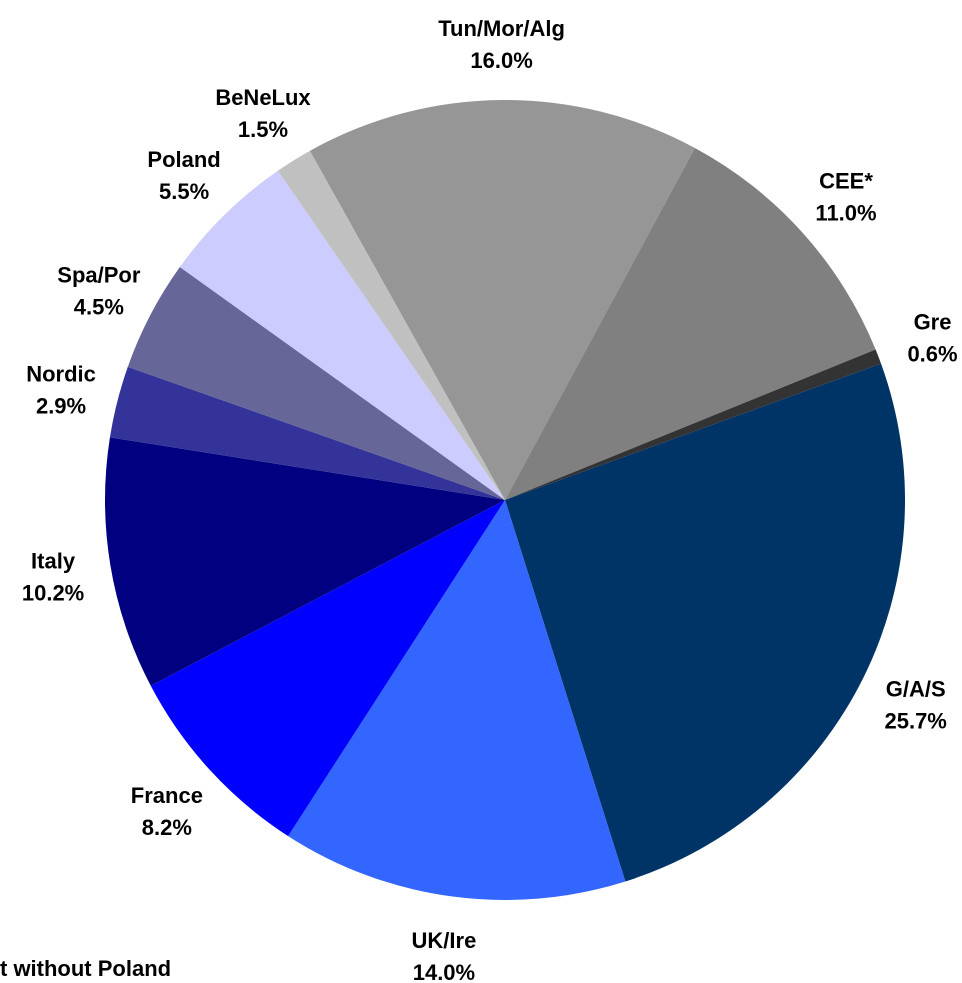  What do you see at coordinates (61, 405) in the screenshot?
I see `slice-value-label: 2.9%` at bounding box center [61, 405].